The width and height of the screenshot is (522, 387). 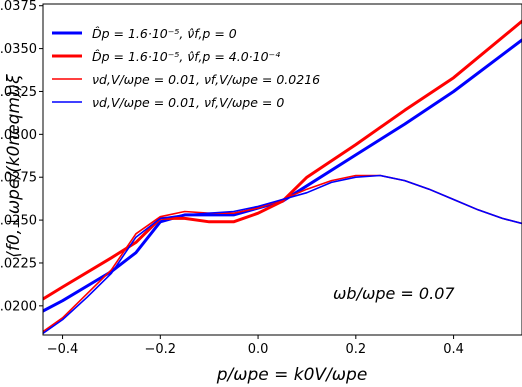 What do you see at coordinates (164, 33) in the screenshot?
I see `legend-label-1: D̂p = 1.6·10⁻⁵, ν̂f,p = 0` at bounding box center [164, 33].